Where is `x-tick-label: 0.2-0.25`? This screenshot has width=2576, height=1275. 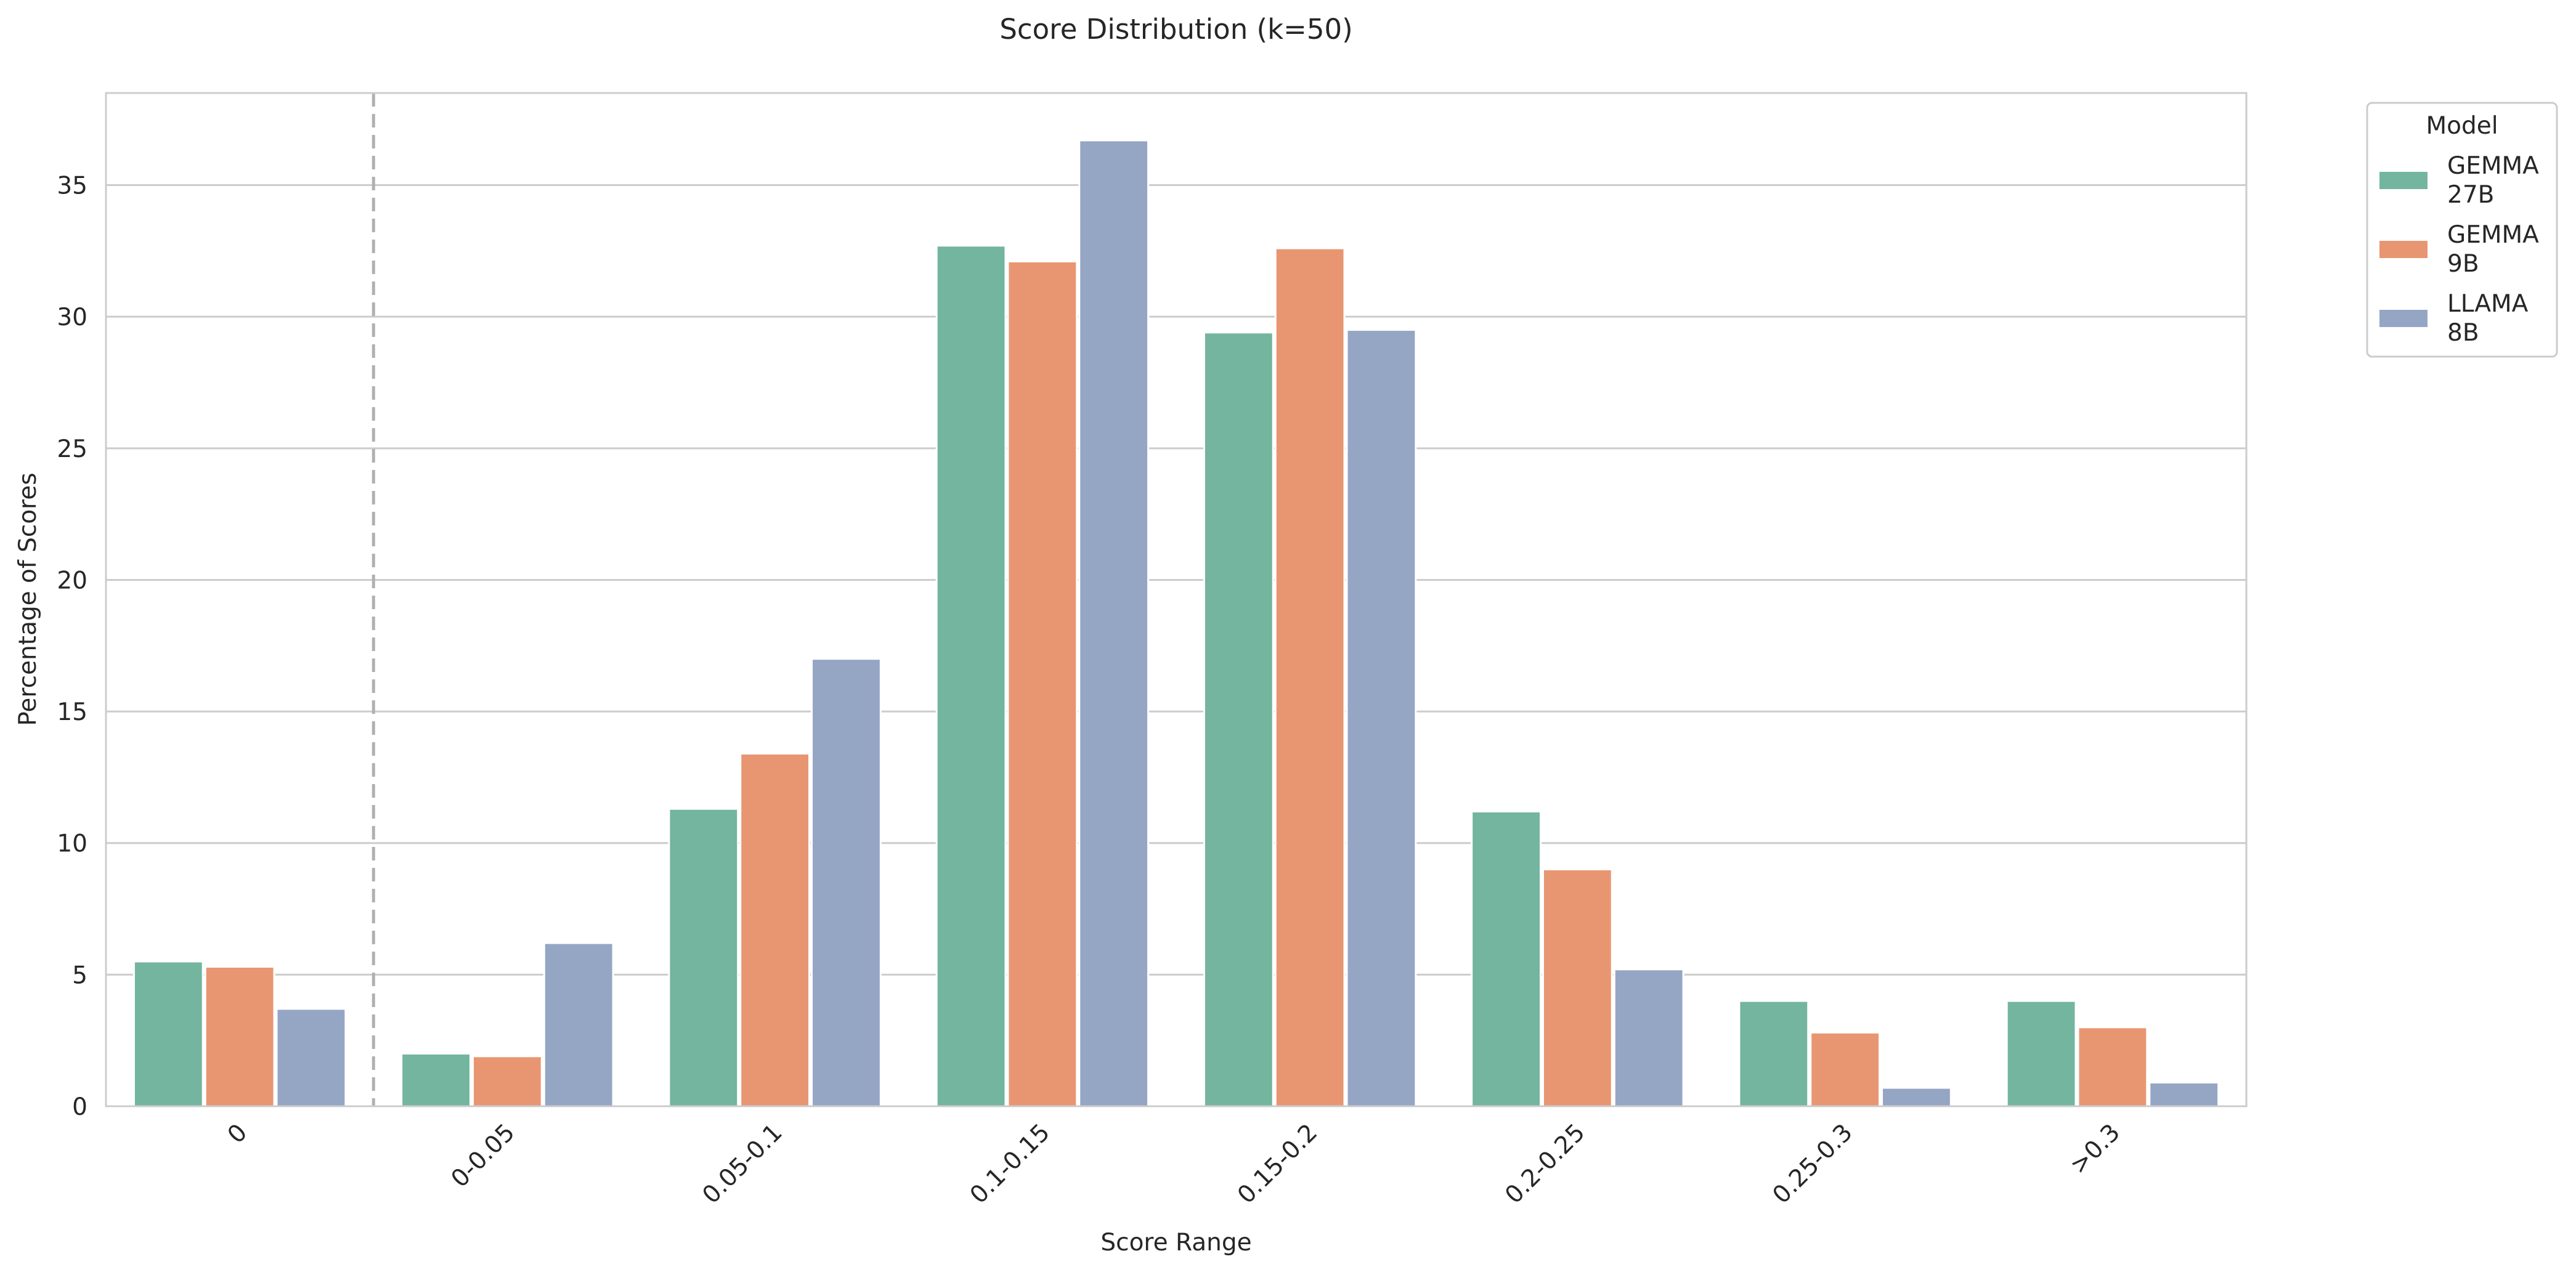 x-tick-label: 0.2-0.25 is located at coordinates (1545, 1164).